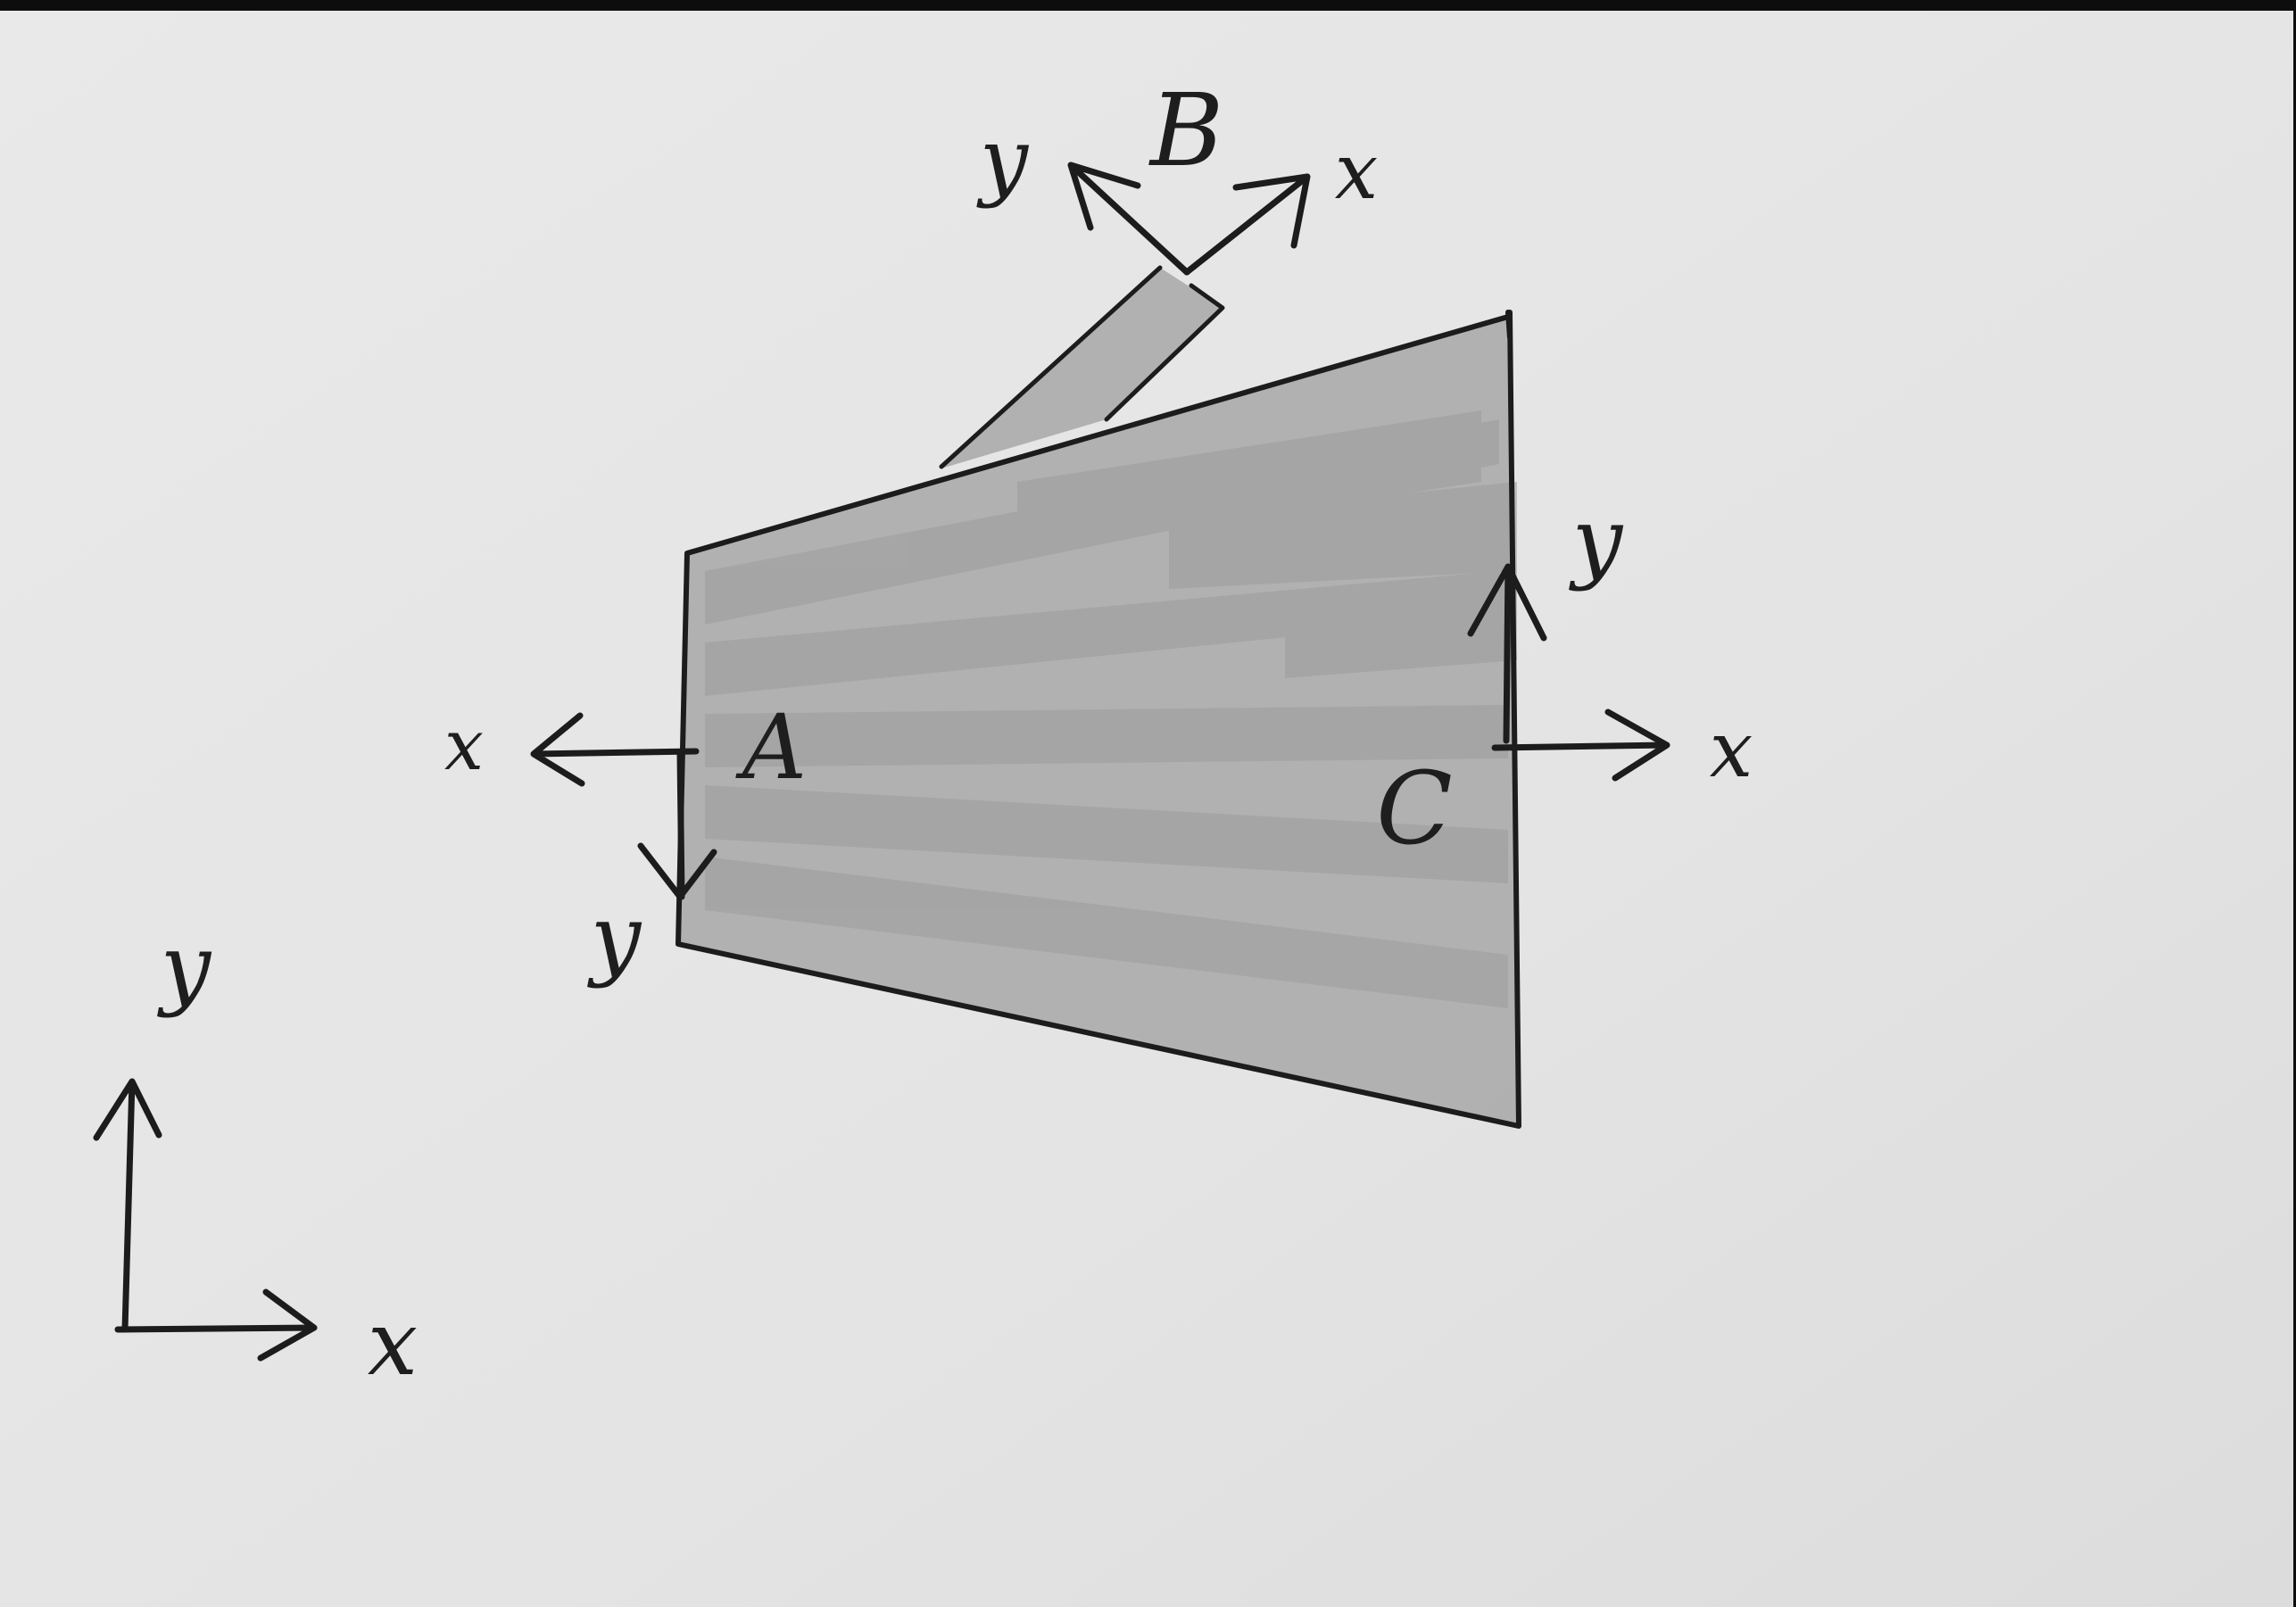 This screenshot has width=2296, height=1607. Describe the element at coordinates (256, 1155) in the screenshot. I see `frame-global: y x` at that location.